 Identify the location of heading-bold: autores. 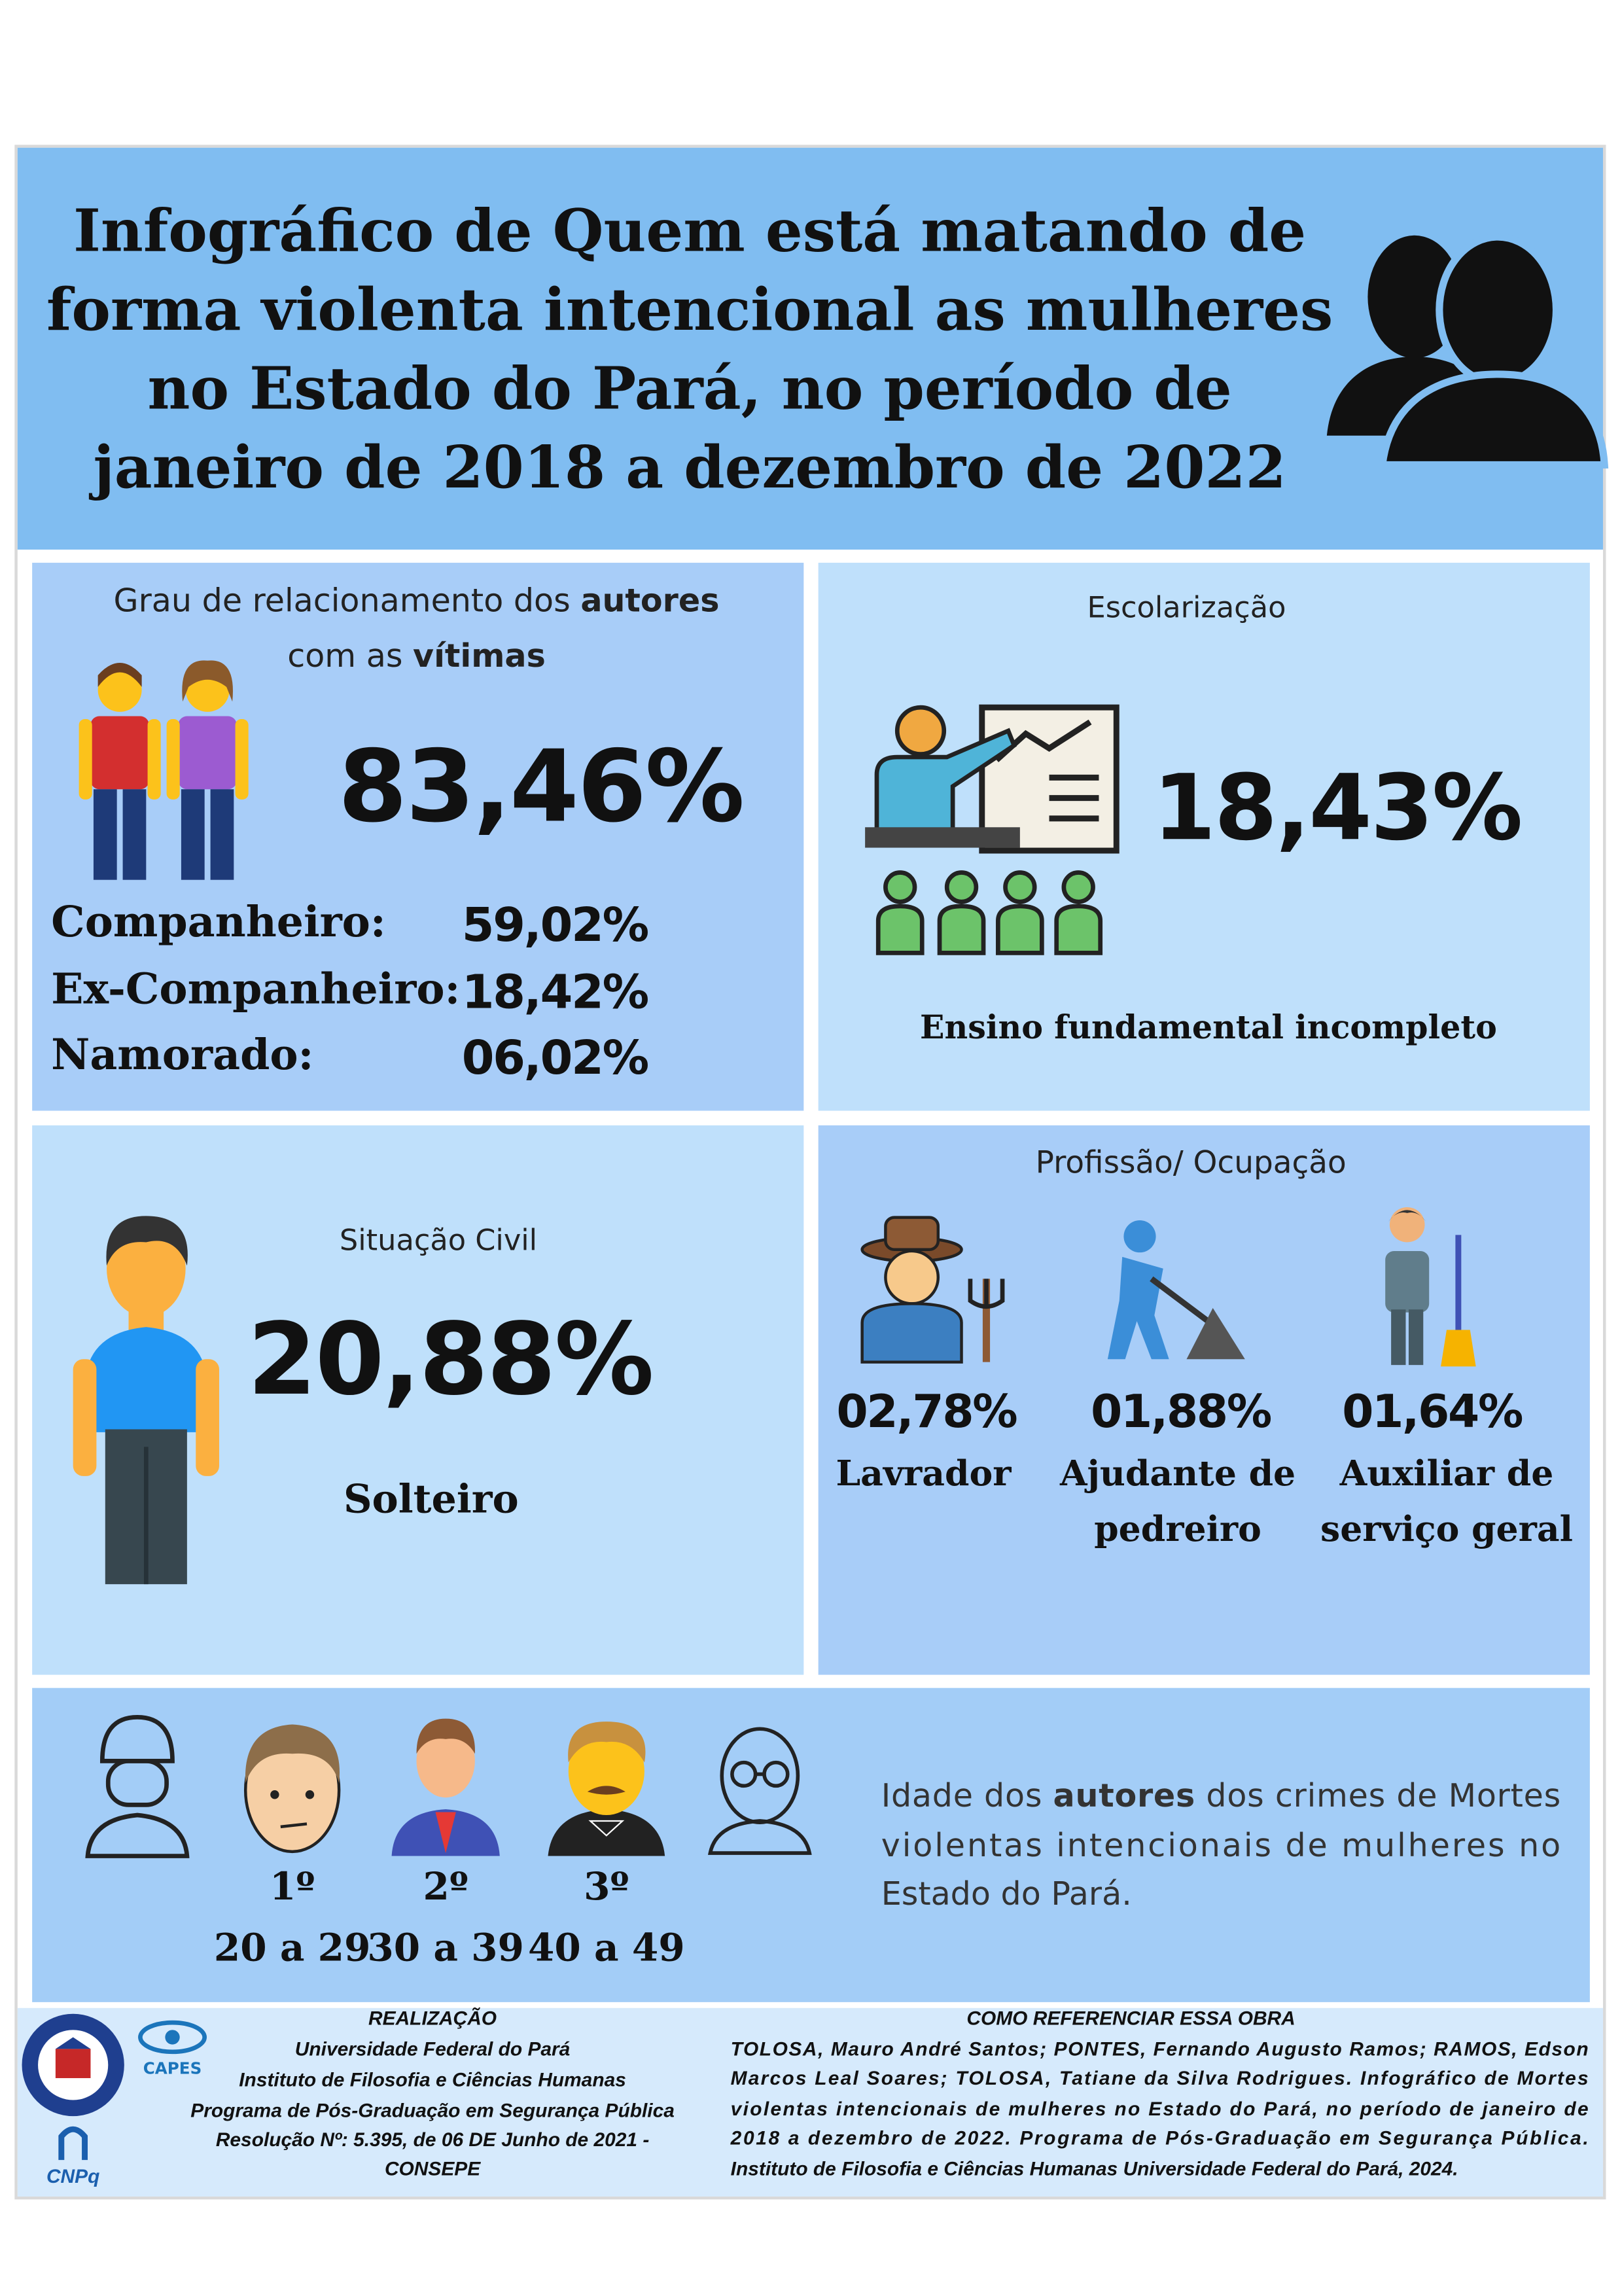
(649, 600).